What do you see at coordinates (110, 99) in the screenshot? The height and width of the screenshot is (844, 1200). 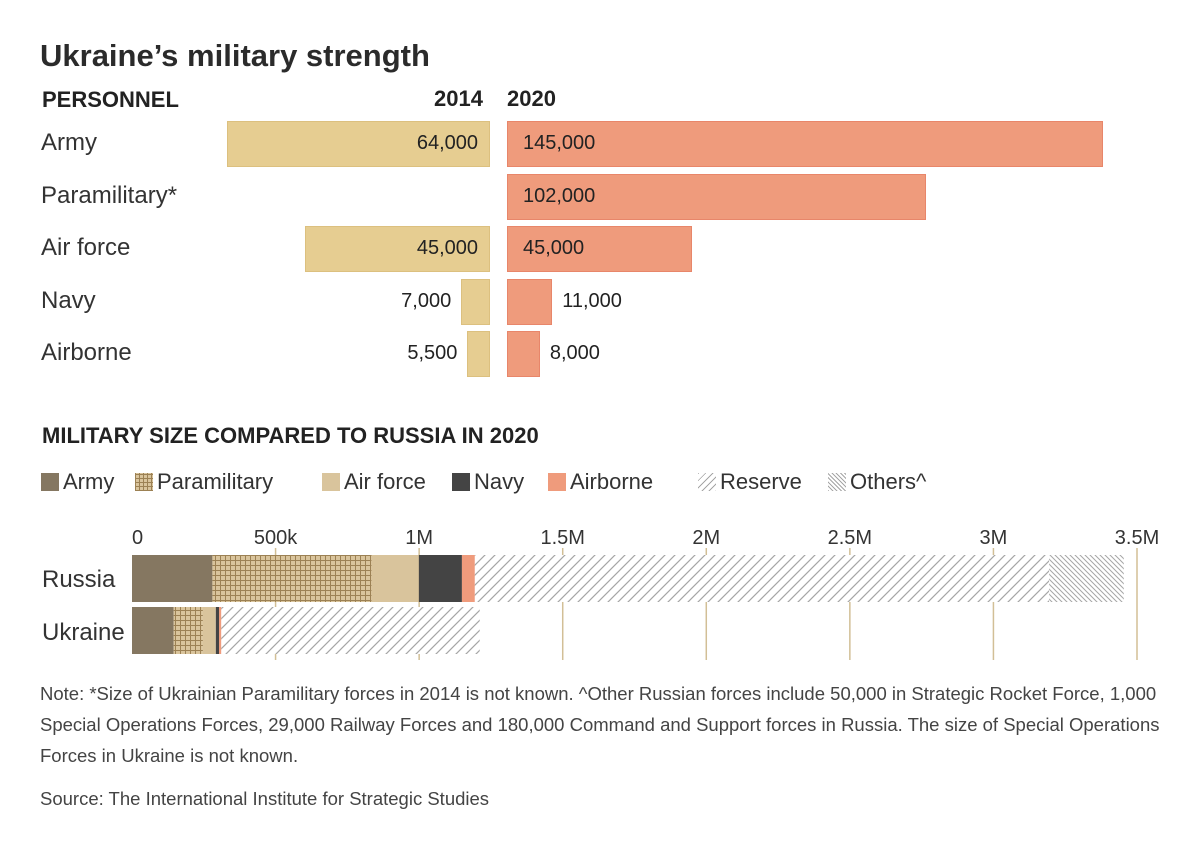 I see `personnel-heading: PERSONNEL` at bounding box center [110, 99].